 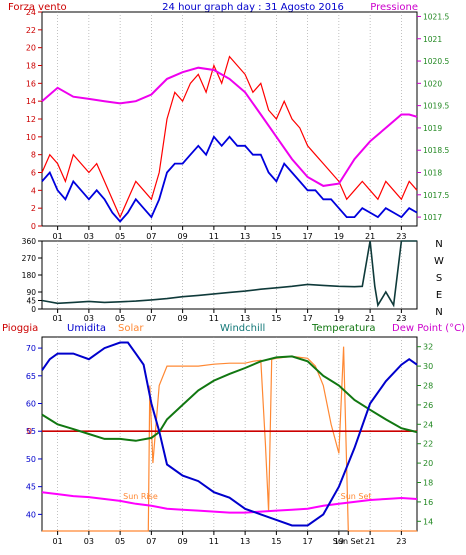 What do you see at coordinates (428, 521) in the screenshot?
I see `temp-y-tick-label: 14` at bounding box center [428, 521].